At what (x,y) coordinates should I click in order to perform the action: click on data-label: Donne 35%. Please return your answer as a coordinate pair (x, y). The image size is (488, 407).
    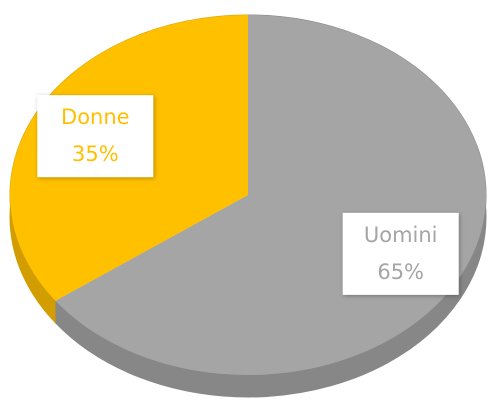
    Looking at the image, I should click on (95, 136).